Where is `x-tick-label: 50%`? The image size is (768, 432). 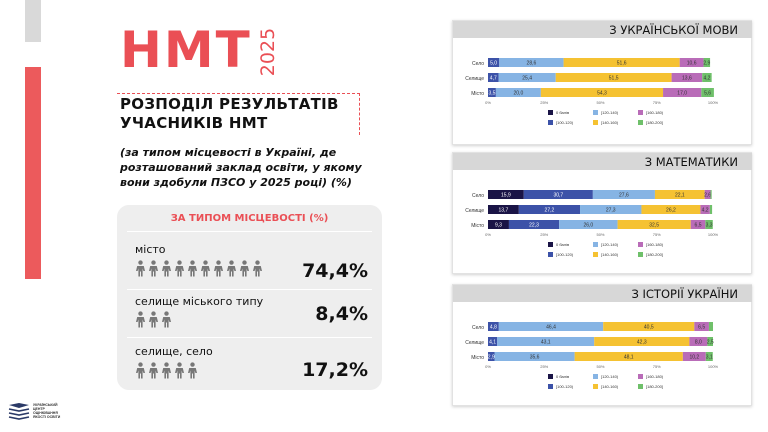 x-tick-label: 50% is located at coordinates (600, 234).